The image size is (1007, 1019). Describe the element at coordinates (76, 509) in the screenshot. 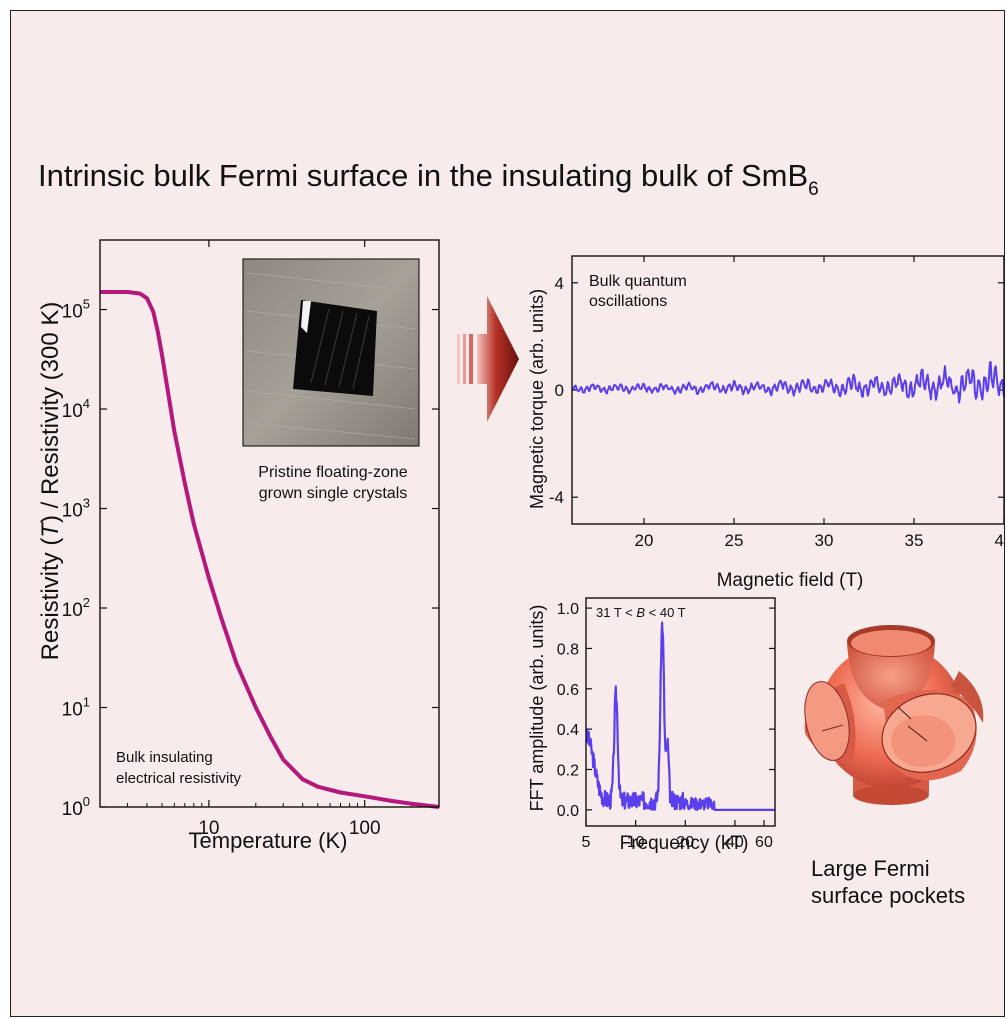

I see `resistivity-y-tick-label: 10³` at that location.